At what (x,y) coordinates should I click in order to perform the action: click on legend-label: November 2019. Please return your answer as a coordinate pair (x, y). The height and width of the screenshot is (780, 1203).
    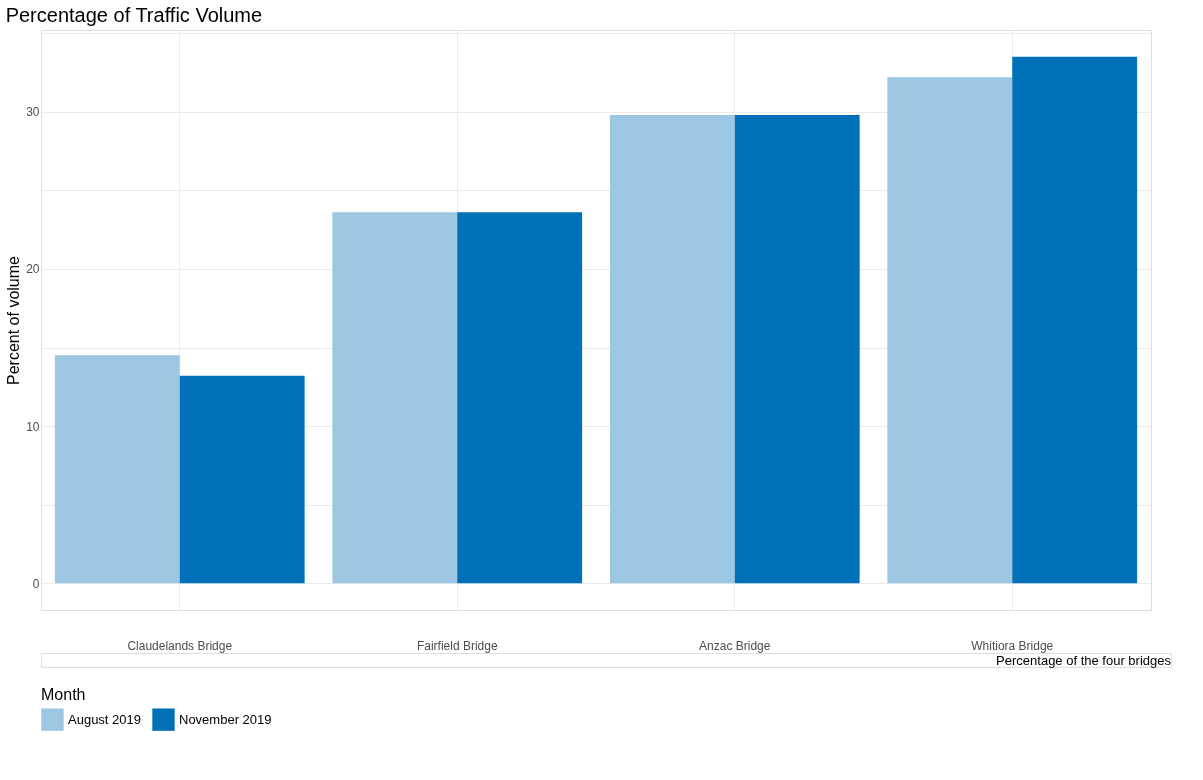
    Looking at the image, I should click on (225, 719).